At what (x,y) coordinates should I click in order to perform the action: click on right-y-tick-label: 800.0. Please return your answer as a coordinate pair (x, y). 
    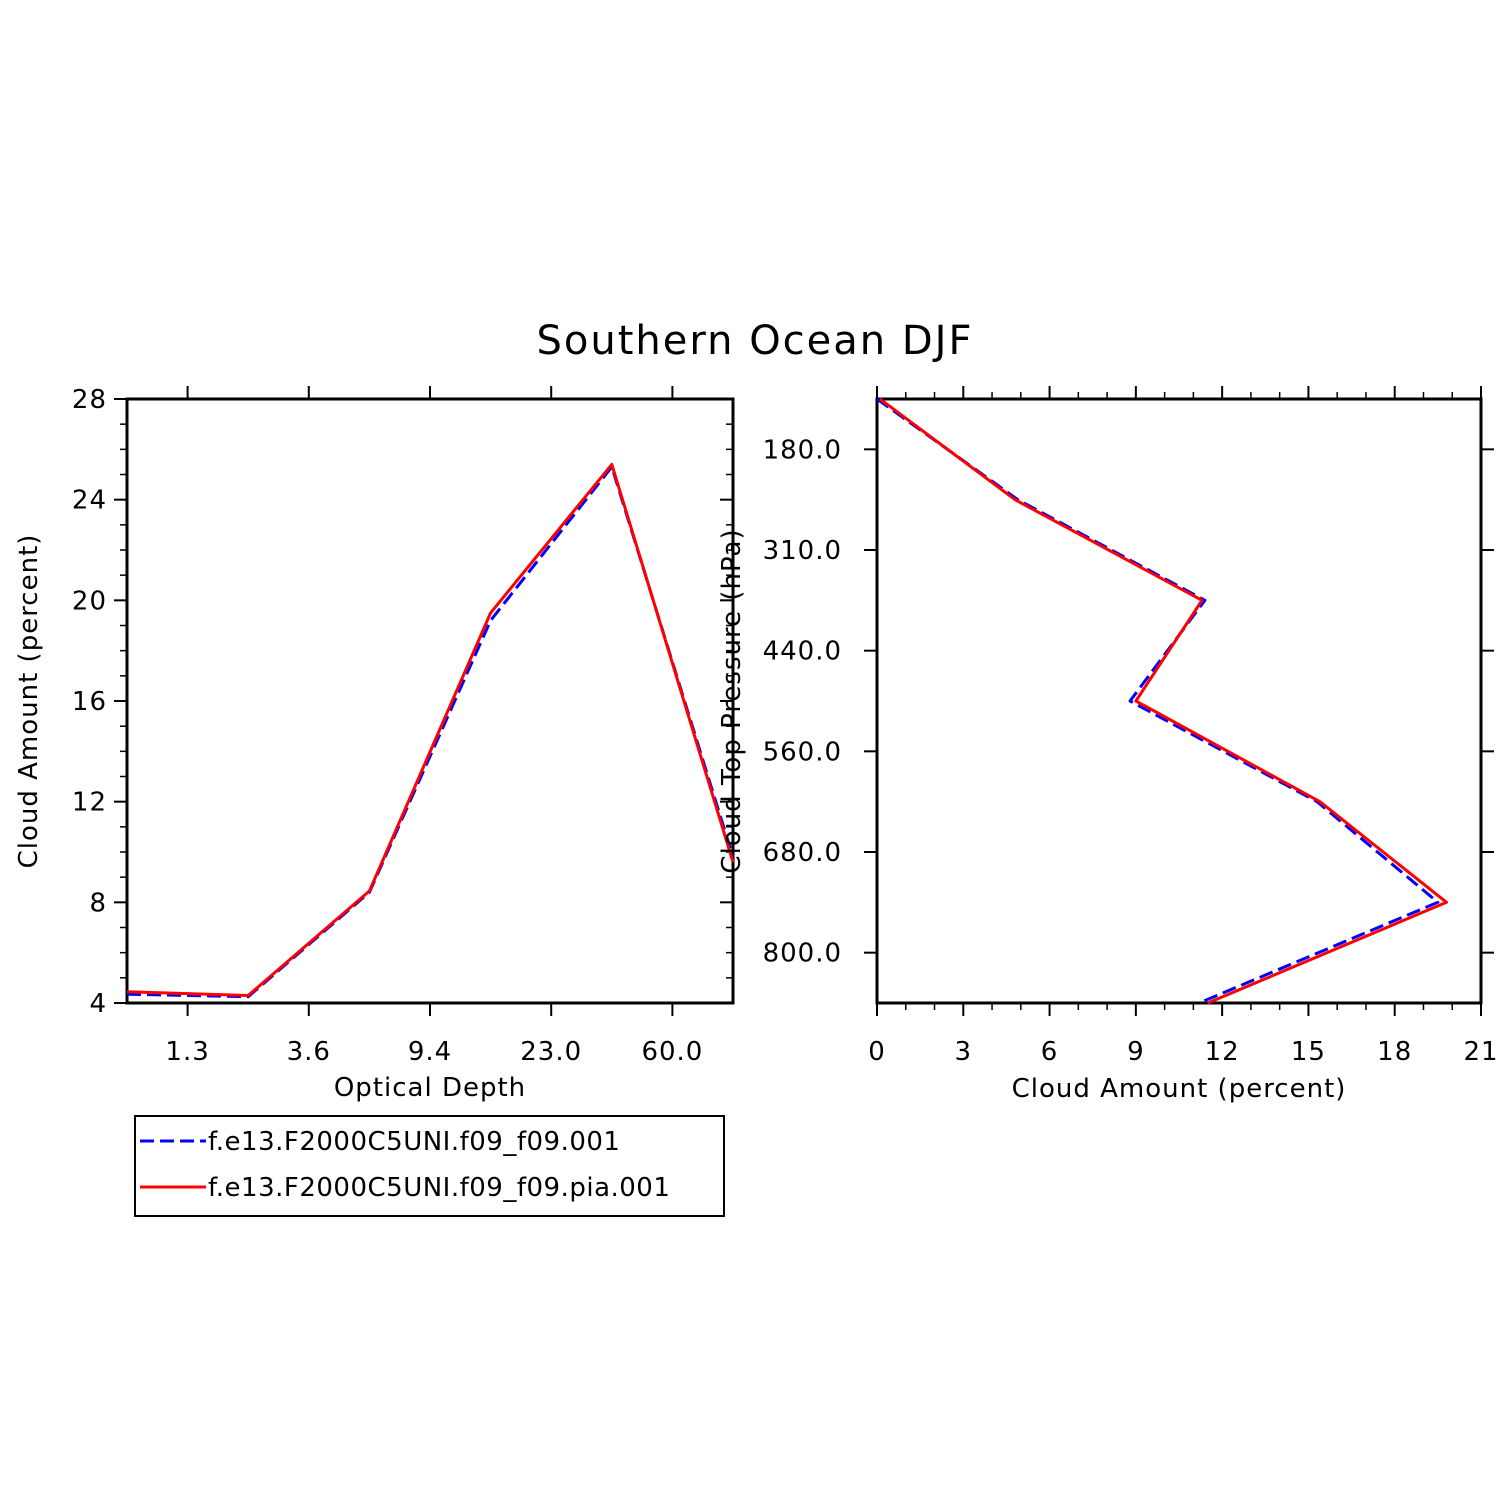
    Looking at the image, I should click on (802, 954).